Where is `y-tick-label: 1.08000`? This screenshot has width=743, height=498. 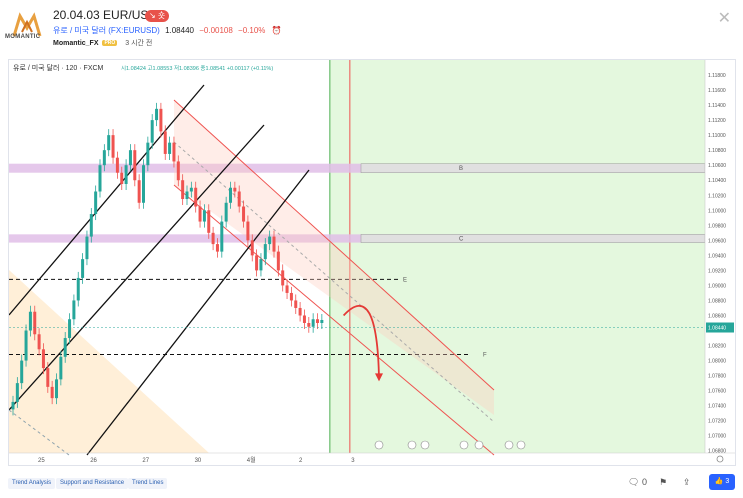
y-tick-label: 1.08000 is located at coordinates (717, 362).